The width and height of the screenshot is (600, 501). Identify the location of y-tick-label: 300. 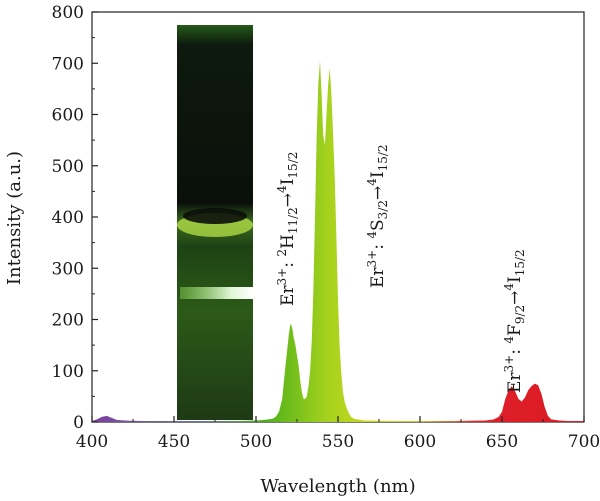
(68, 269).